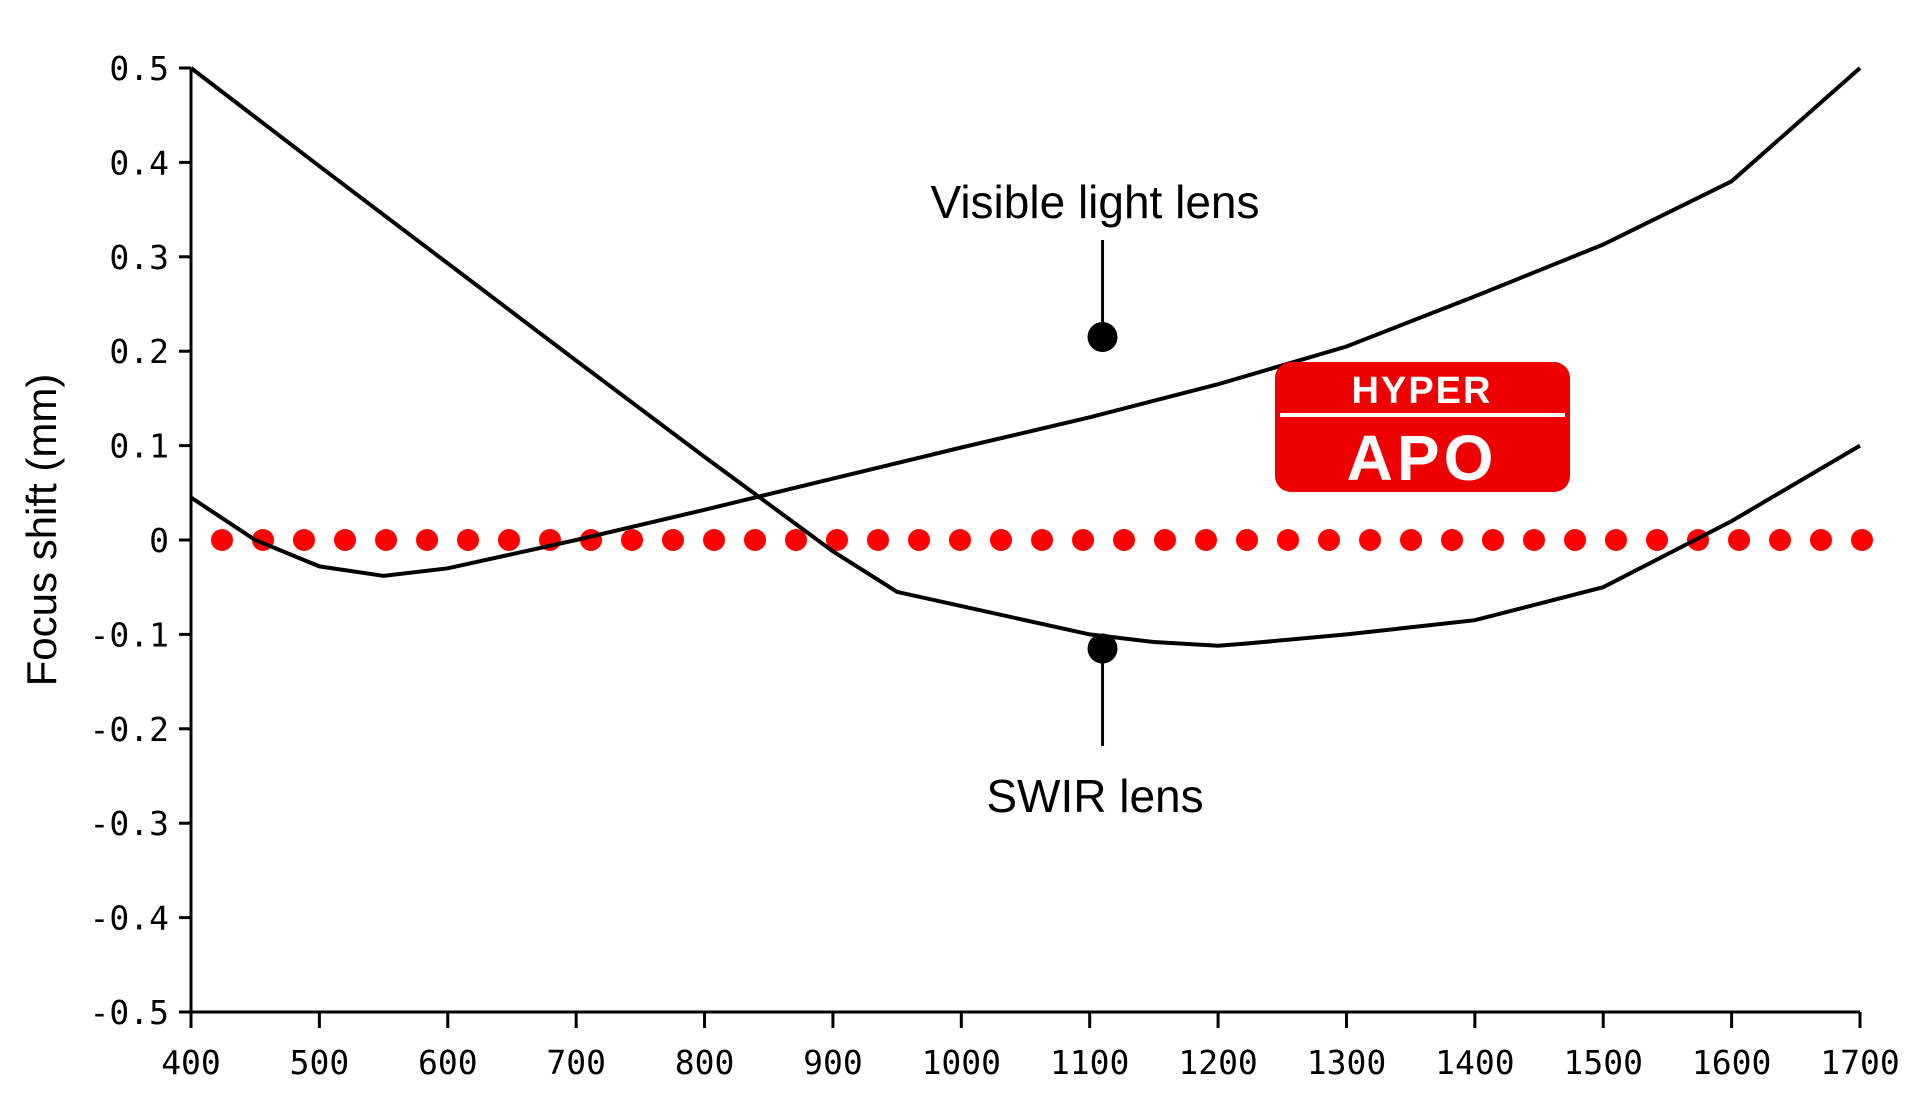  I want to click on hyper-apo-logo: HYPER APO, so click(1422, 428).